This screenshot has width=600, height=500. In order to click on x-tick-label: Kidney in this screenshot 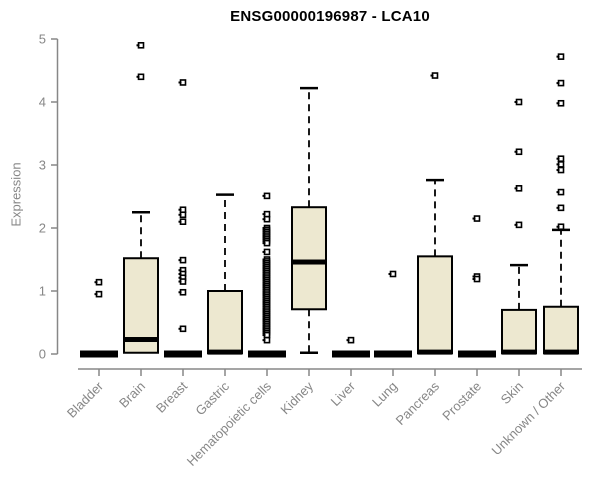, I will do `click(296, 397)`.